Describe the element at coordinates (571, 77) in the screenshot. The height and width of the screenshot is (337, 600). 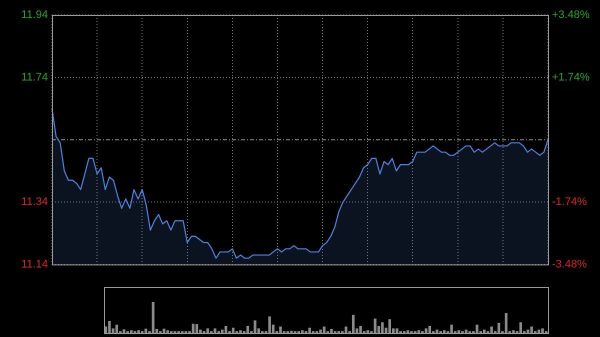
I see `y2-tick-label: +1.74%` at that location.